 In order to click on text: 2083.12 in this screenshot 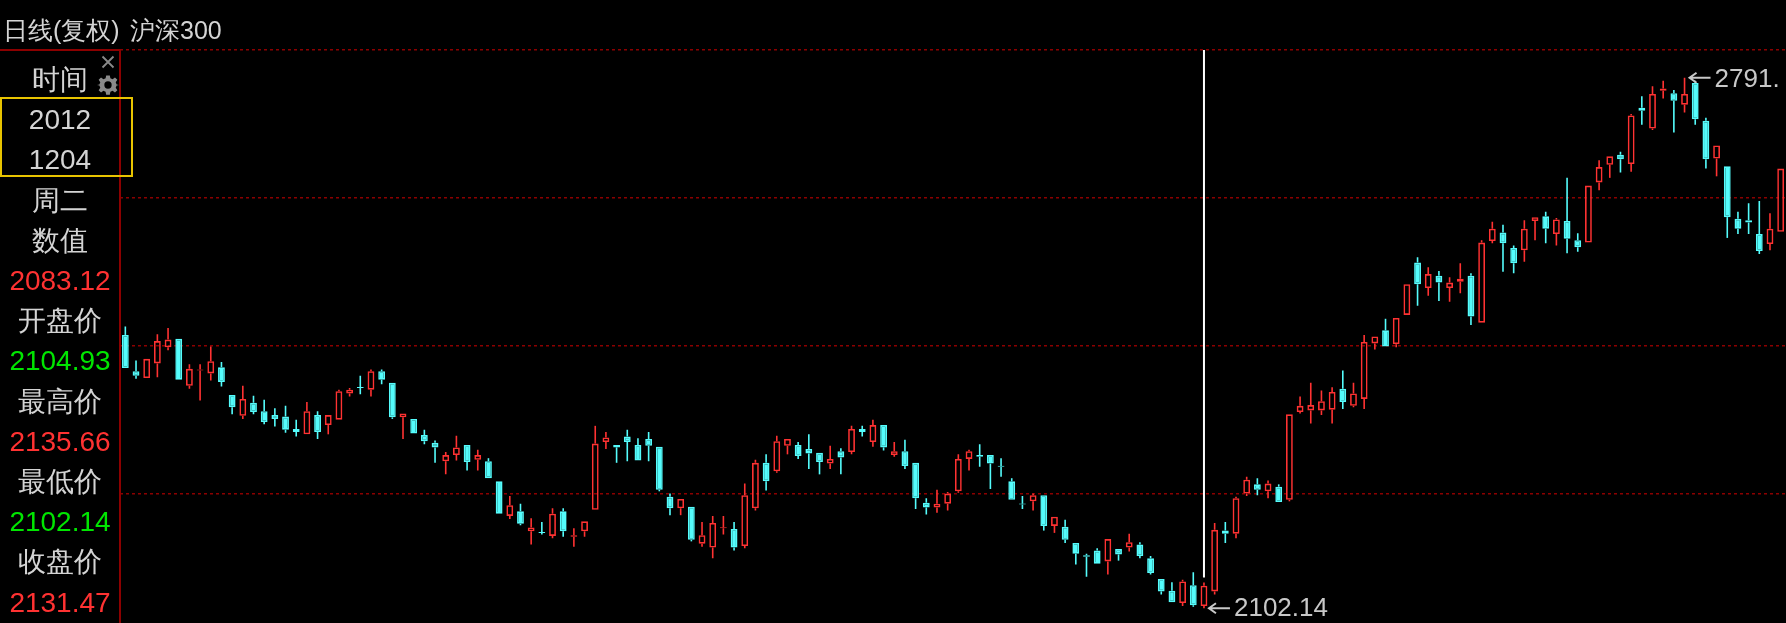, I will do `click(60, 280)`.